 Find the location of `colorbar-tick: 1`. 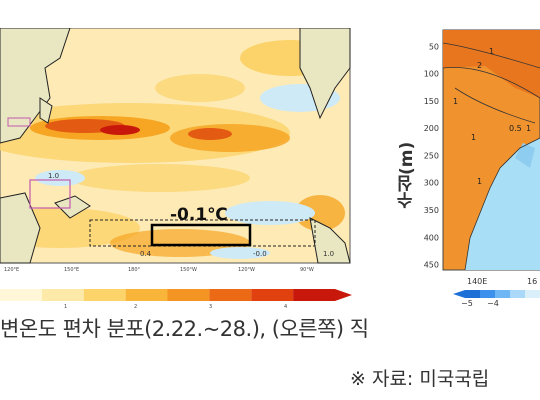

colorbar-tick: 1 is located at coordinates (65, 306).